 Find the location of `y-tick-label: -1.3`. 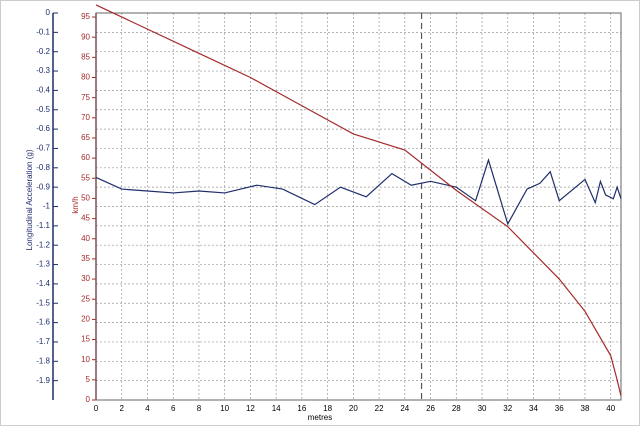

y-tick-label: -1.3 is located at coordinates (43, 264).